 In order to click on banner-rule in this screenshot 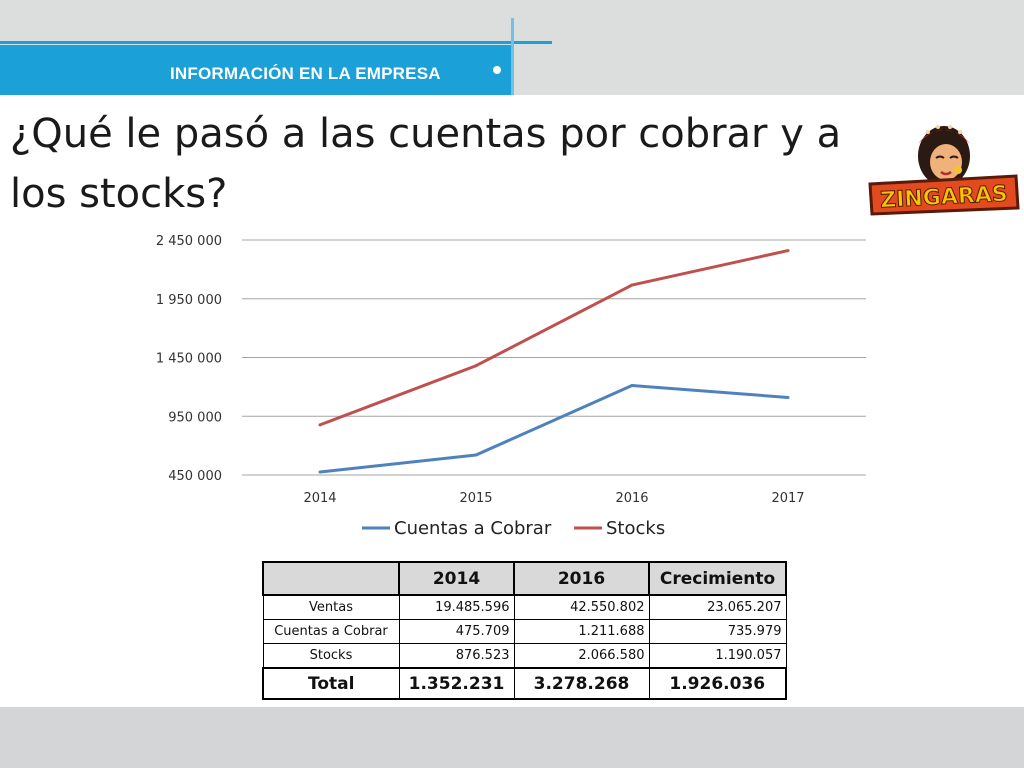, I will do `click(276, 42)`.